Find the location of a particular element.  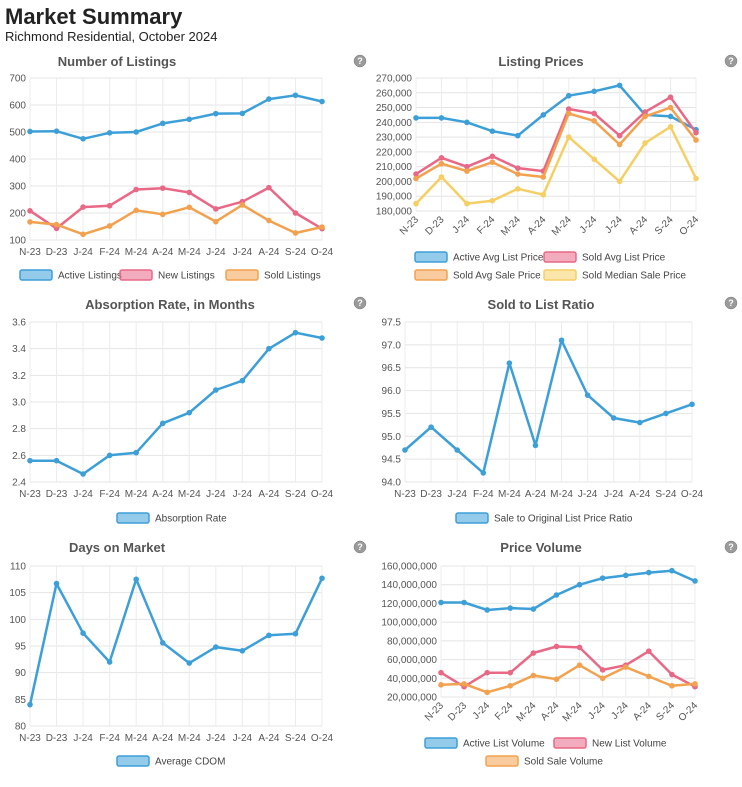

legend-item-sold-sale-volume: Sold Sale Volume is located at coordinates (544, 761).